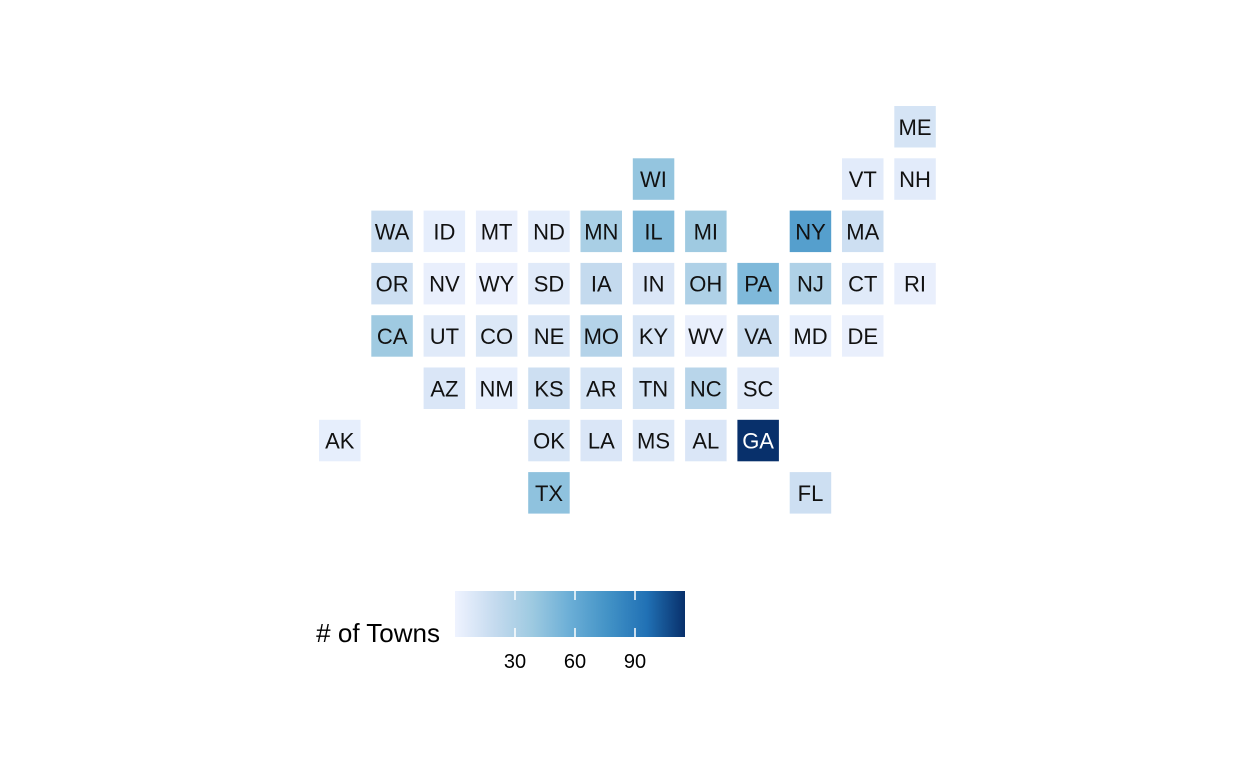  I want to click on tile-label: NH, so click(915, 179).